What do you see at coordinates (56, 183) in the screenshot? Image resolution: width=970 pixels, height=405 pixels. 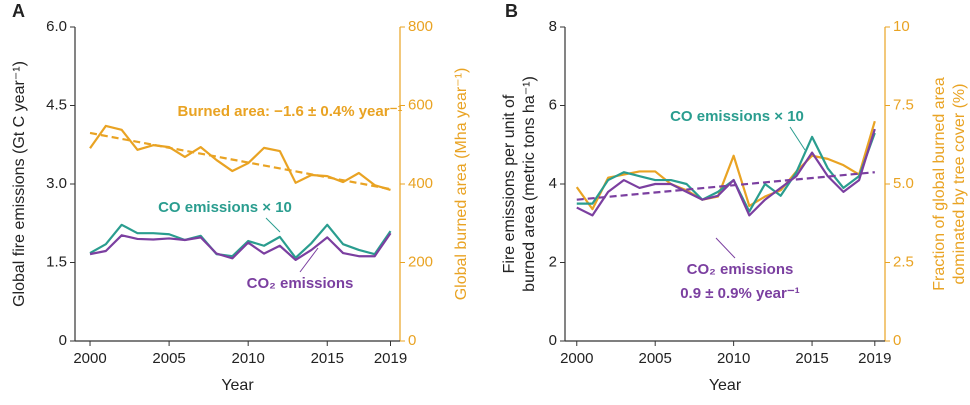 I see `y-tick-label: 3.0` at bounding box center [56, 183].